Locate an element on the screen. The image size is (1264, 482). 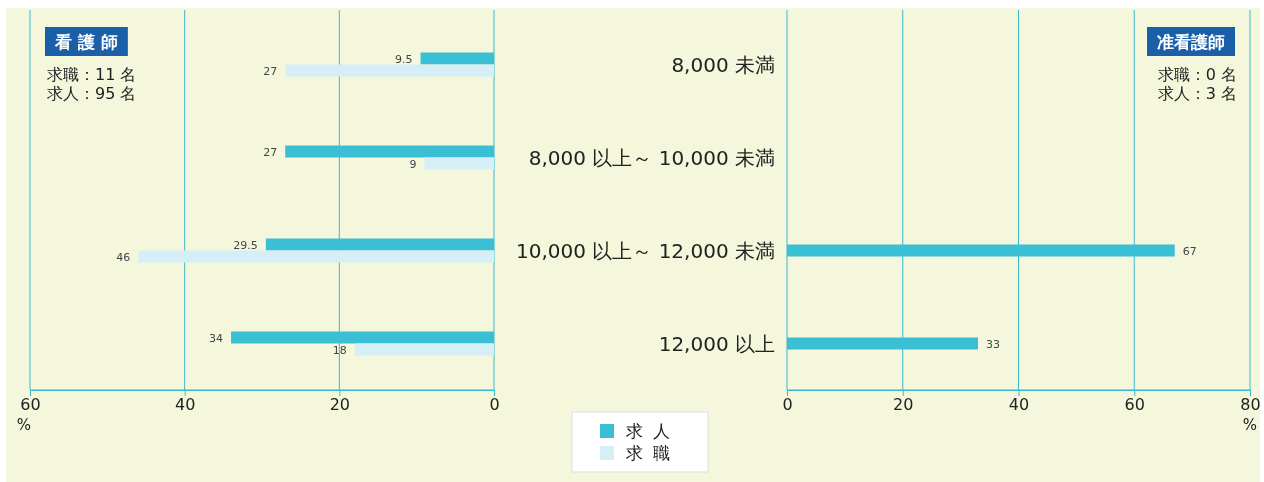
annotation: 求人：95 名 is located at coordinates (92, 93).